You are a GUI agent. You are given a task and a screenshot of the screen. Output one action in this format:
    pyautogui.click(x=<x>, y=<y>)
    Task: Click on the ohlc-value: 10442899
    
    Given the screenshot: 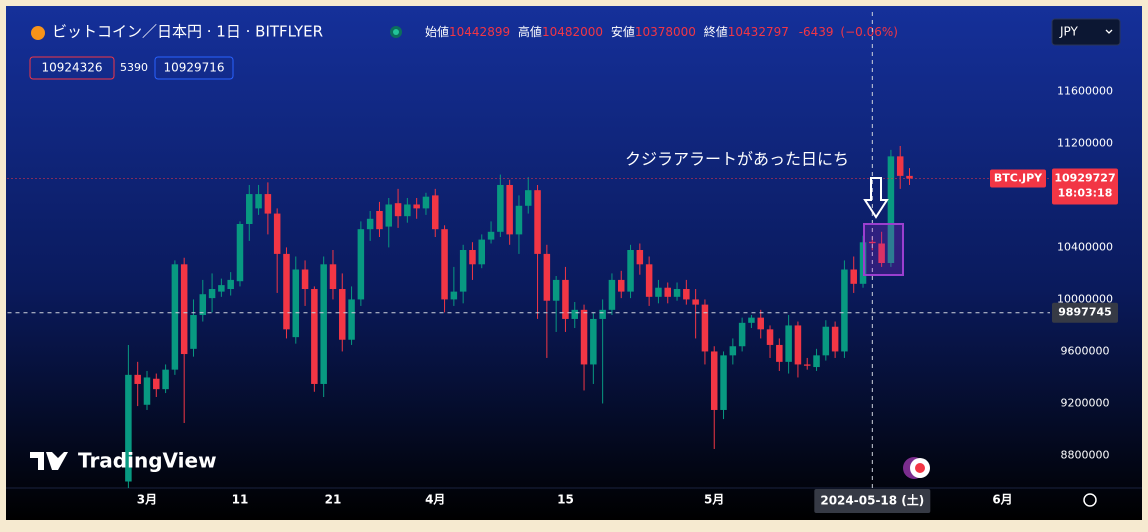 What is the action you would take?
    pyautogui.click(x=479, y=32)
    